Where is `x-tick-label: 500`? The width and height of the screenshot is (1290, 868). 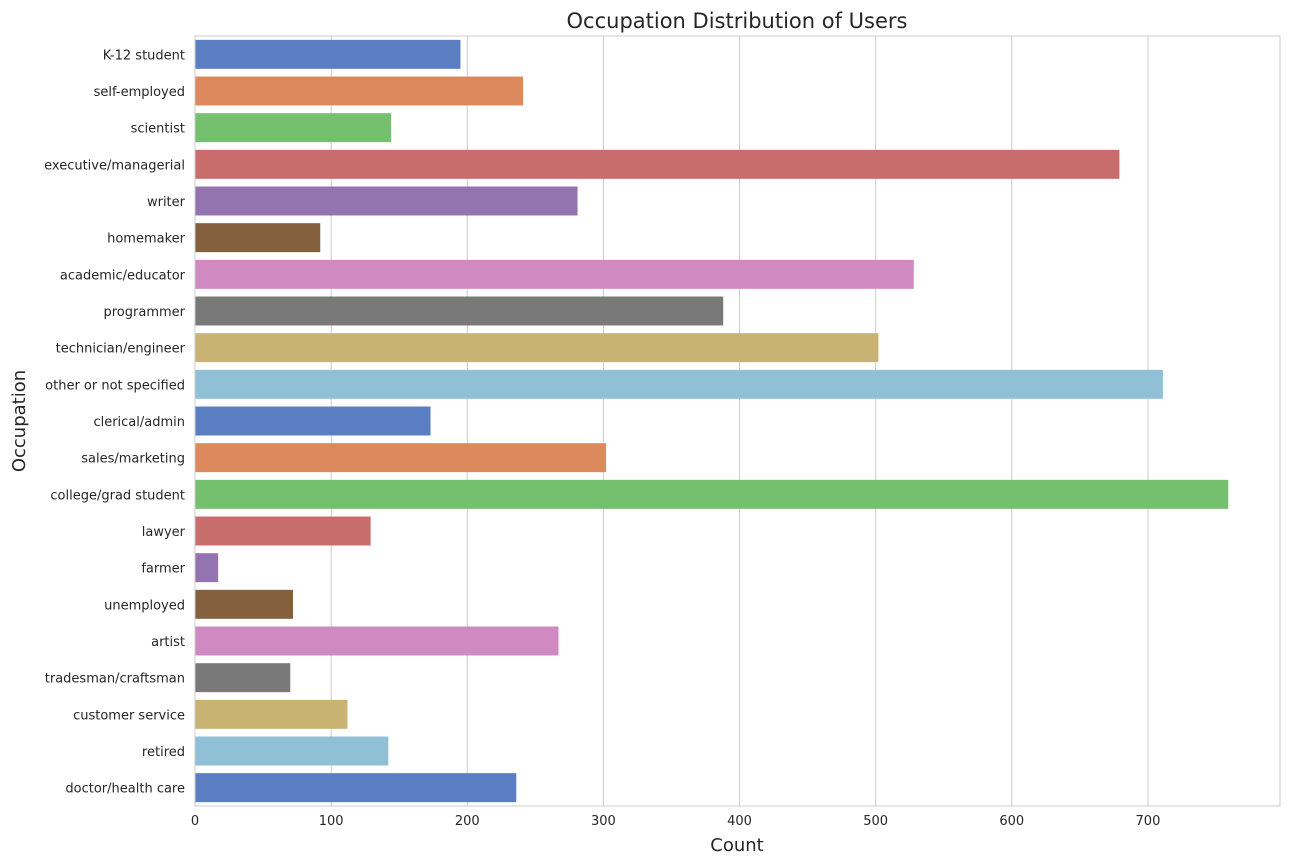 x-tick-label: 500 is located at coordinates (875, 821).